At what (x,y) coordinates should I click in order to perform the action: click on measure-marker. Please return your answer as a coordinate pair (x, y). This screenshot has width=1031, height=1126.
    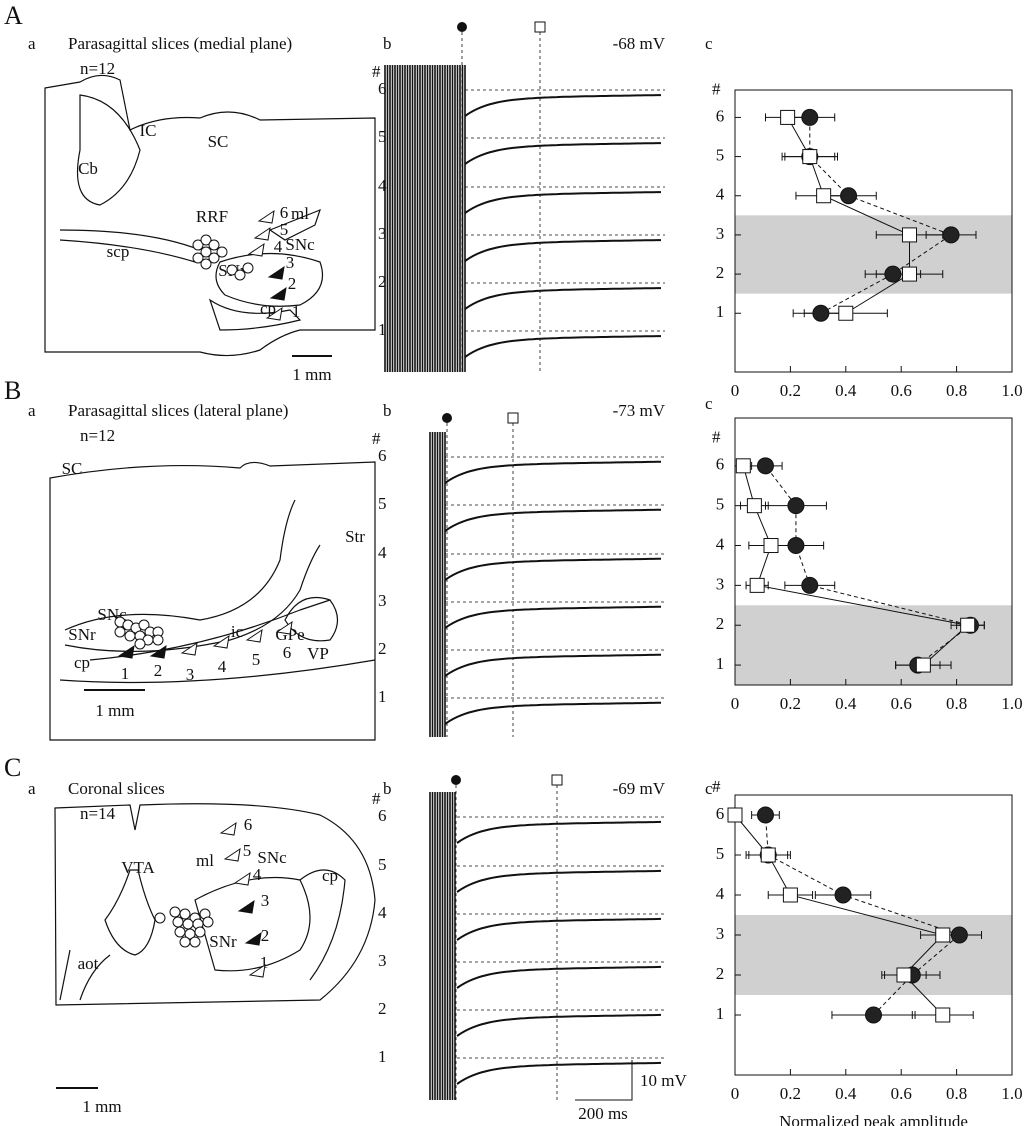
    Looking at the image, I should click on (540, 27).